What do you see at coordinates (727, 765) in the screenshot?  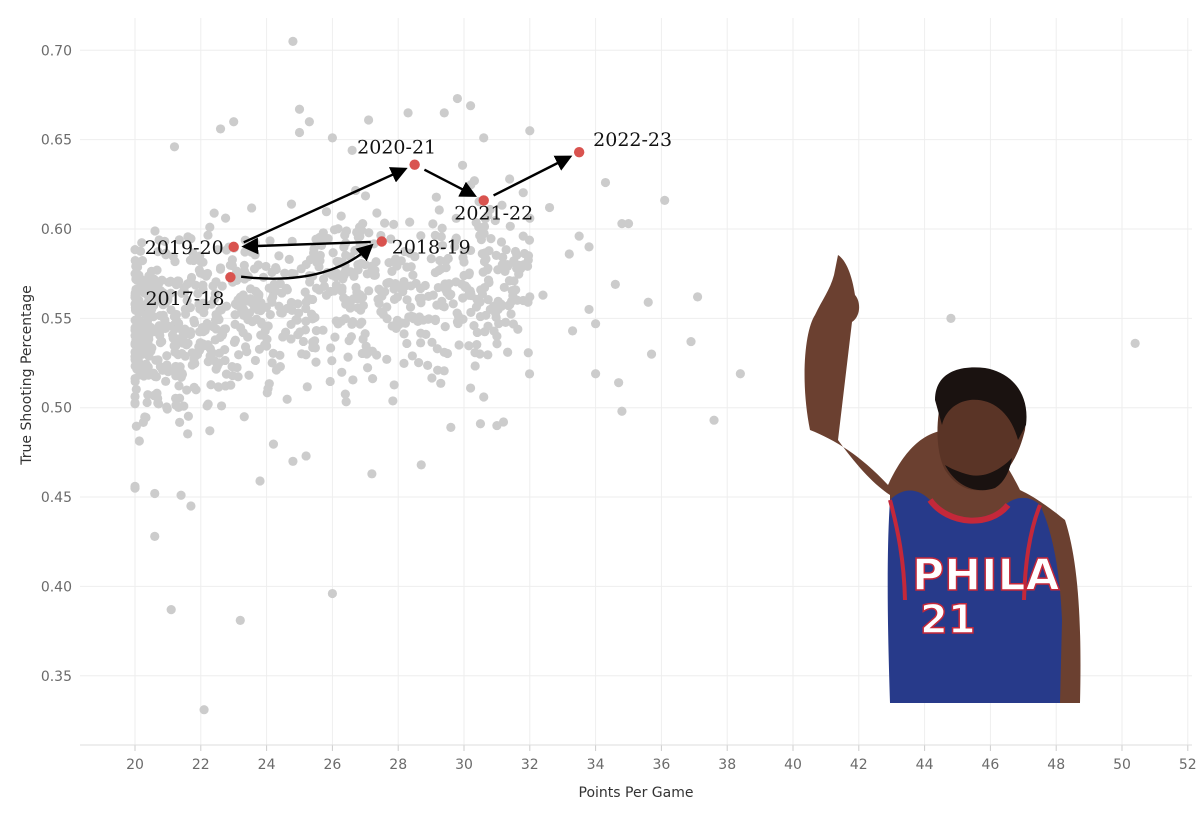 I see `x-tick-label: 38` at bounding box center [727, 765].